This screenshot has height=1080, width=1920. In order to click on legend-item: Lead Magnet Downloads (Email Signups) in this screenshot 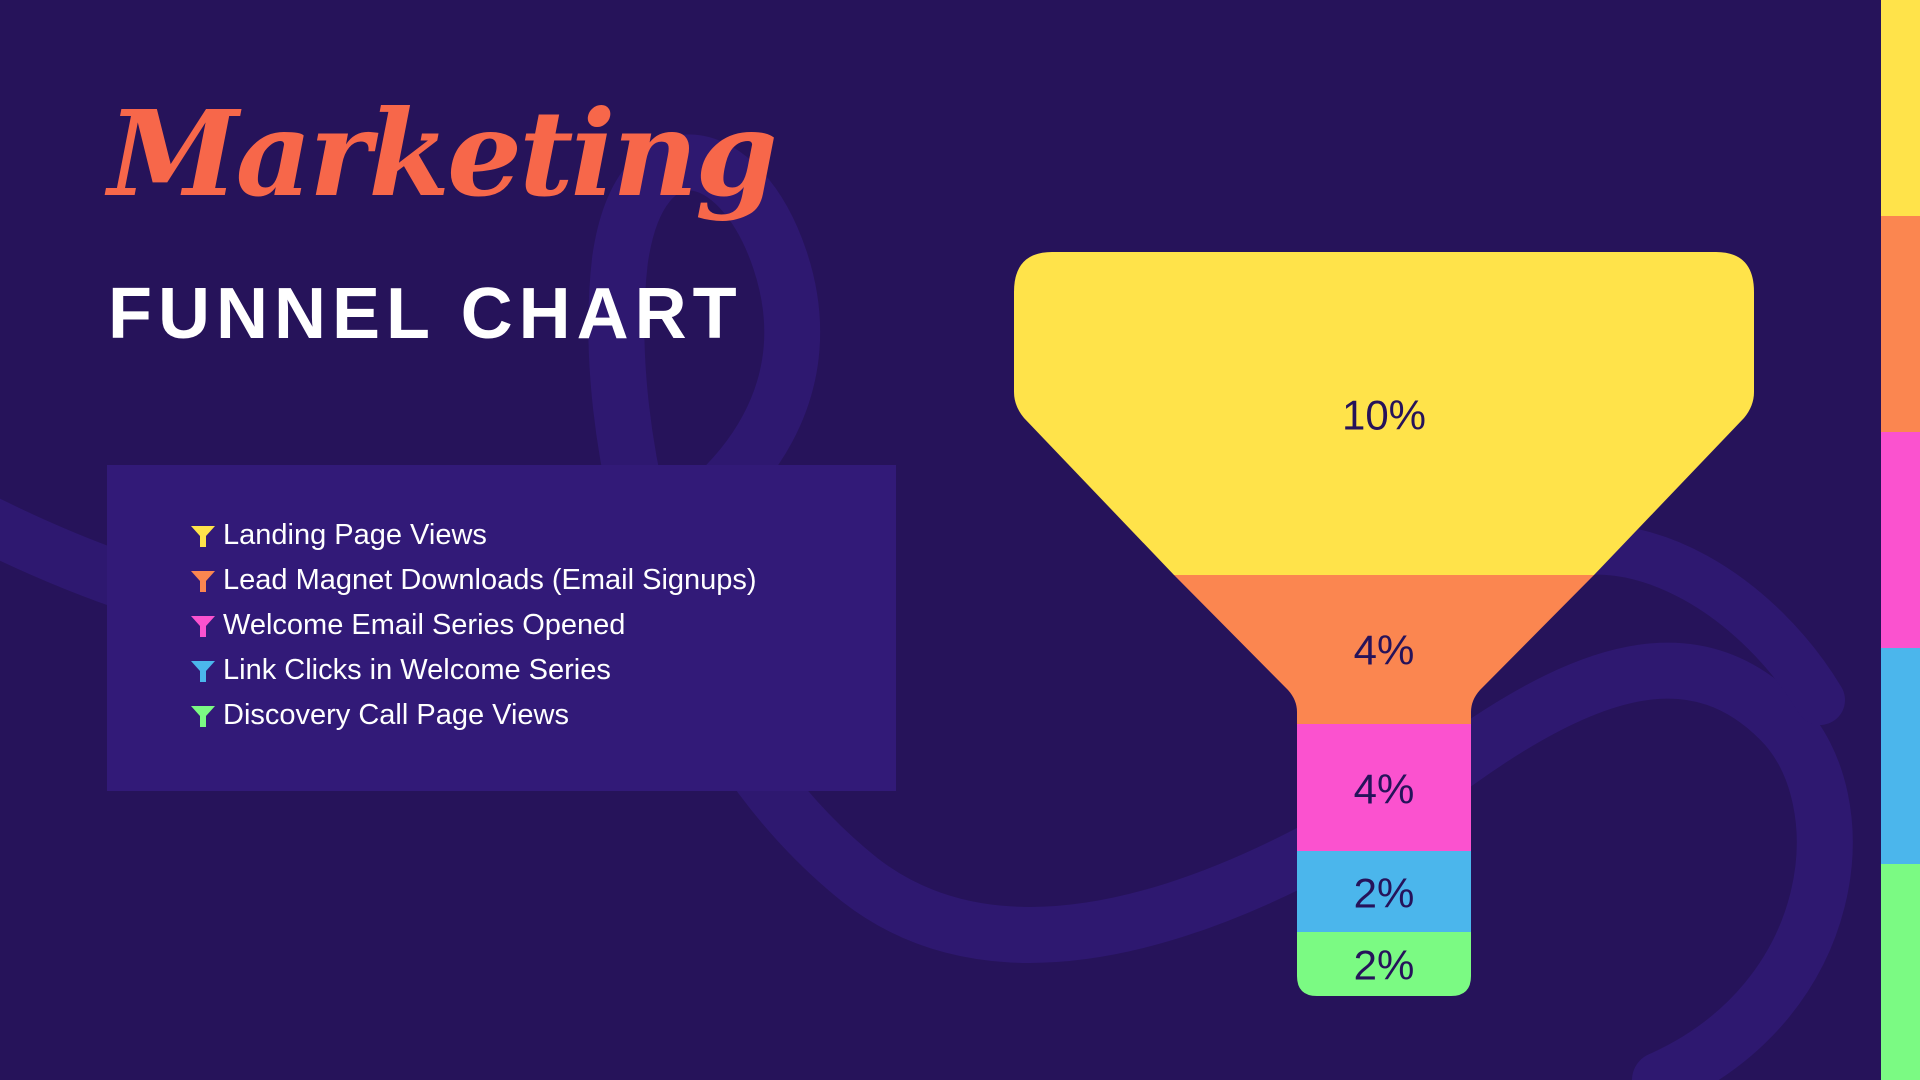, I will do `click(473, 580)`.